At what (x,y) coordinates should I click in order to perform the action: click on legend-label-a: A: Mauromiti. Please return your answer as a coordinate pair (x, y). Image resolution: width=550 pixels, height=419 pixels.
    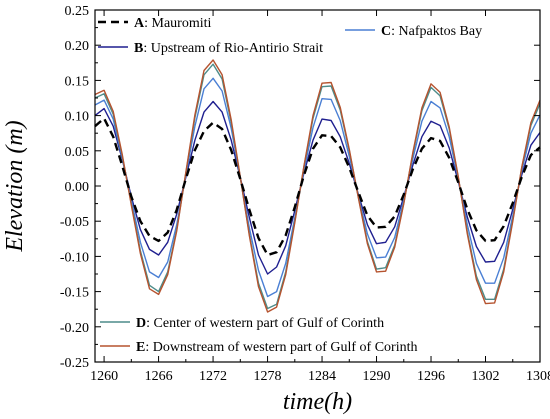
    Looking at the image, I should click on (173, 23).